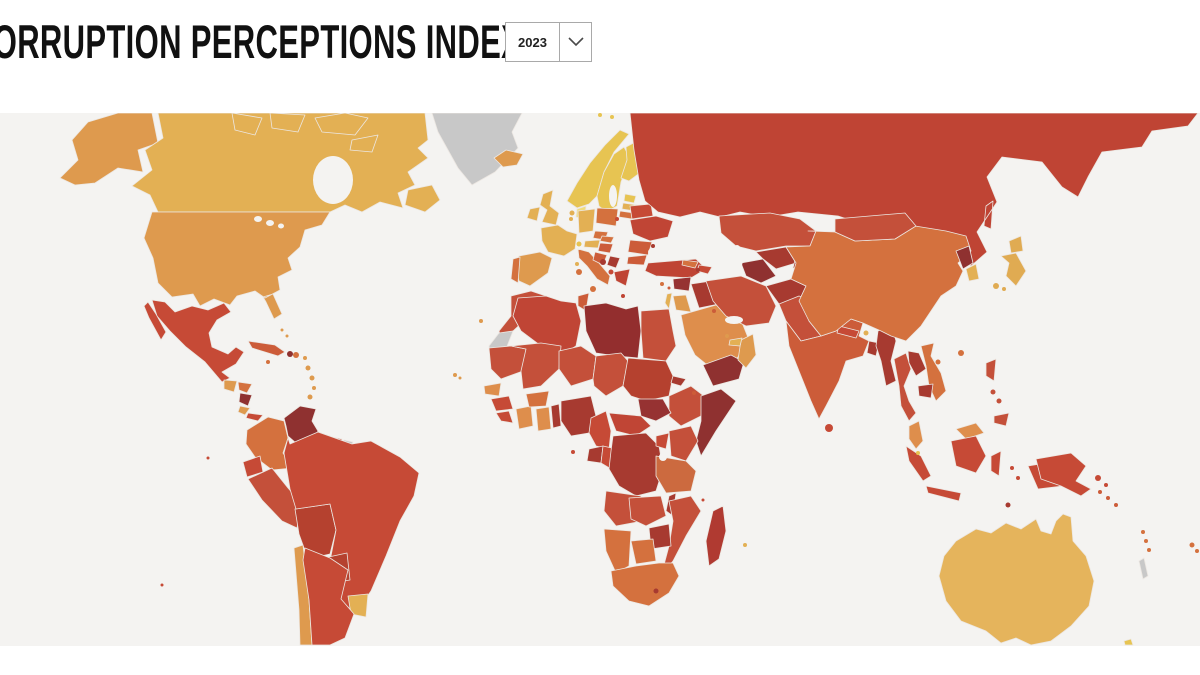 Image resolution: width=1200 pixels, height=675 pixels. I want to click on map-region-north-korea, so click(964, 257).